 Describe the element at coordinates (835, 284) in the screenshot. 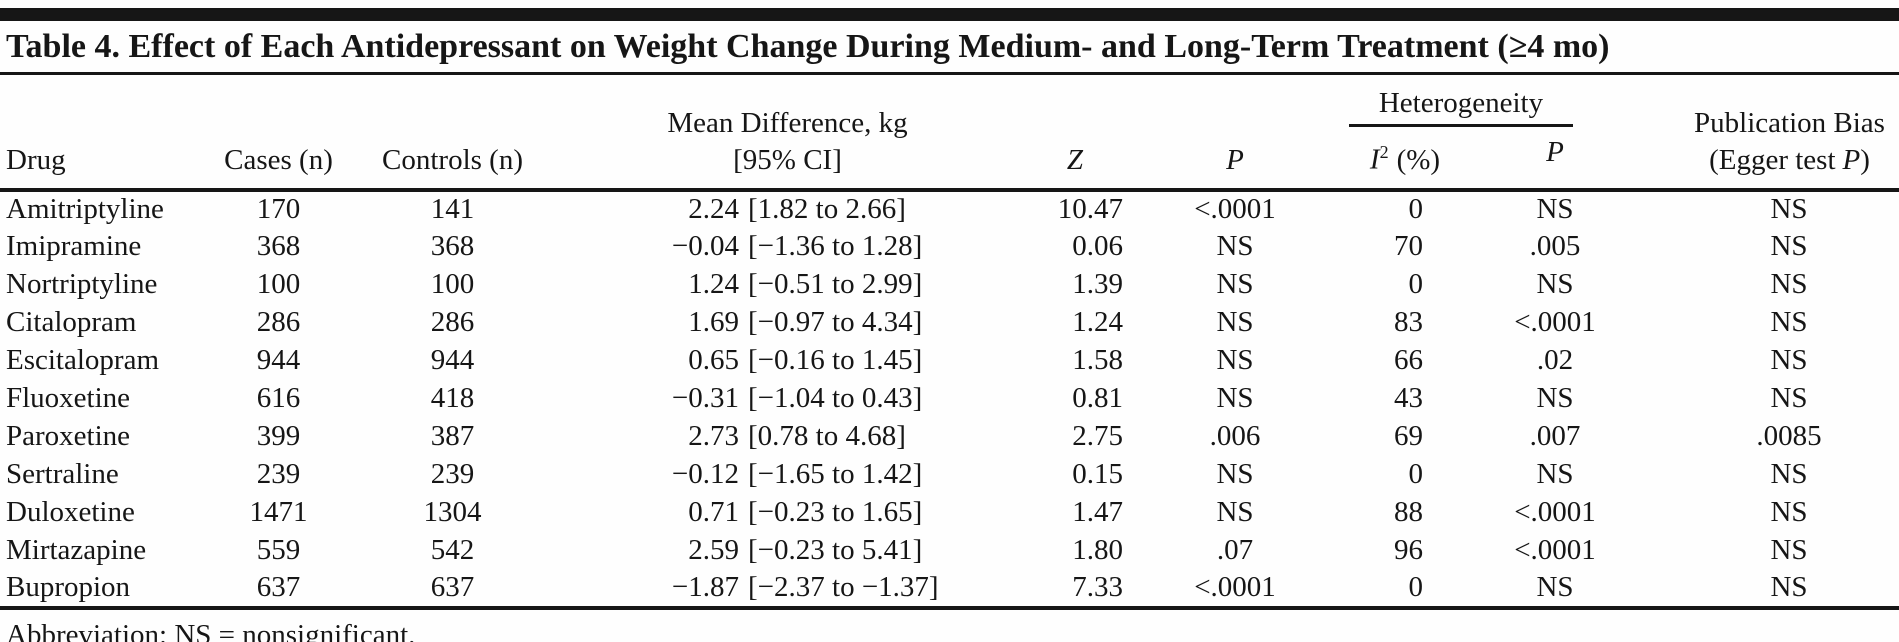

I see `confidence-interval: [−0.51 to 2.99]` at that location.